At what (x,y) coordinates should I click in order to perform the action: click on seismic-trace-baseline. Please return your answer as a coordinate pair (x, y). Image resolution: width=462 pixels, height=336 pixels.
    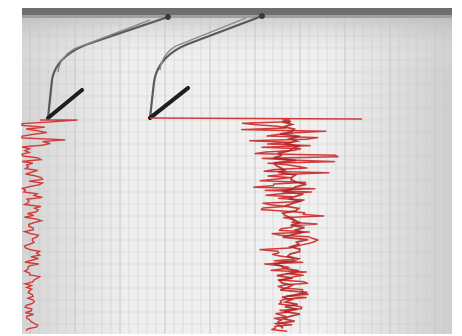
    Looking at the image, I should click on (256, 118).